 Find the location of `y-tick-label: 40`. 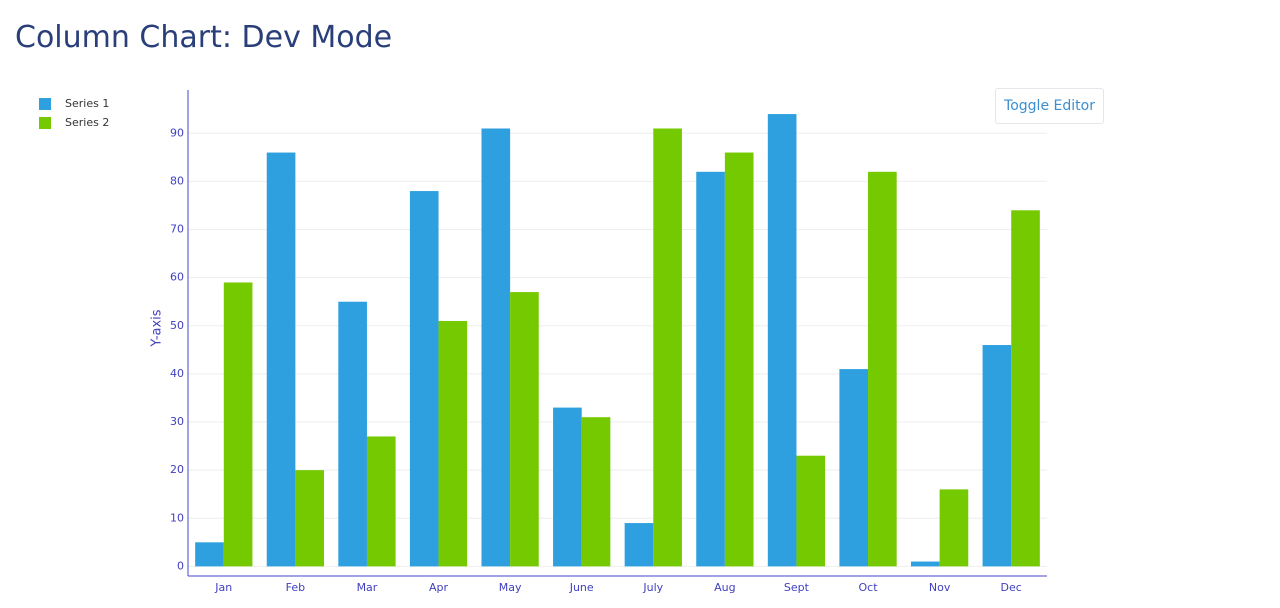

y-tick-label: 40 is located at coordinates (177, 373).